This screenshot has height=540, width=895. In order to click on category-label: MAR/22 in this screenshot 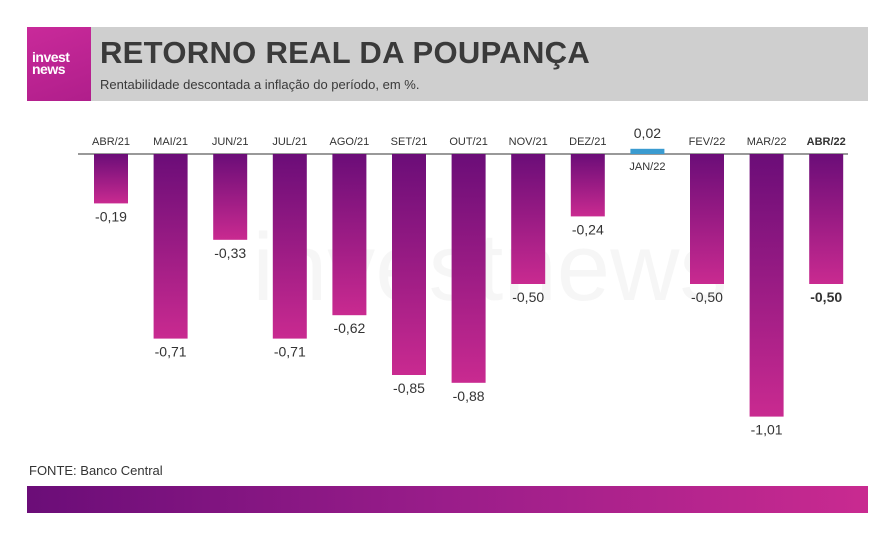, I will do `click(767, 142)`.